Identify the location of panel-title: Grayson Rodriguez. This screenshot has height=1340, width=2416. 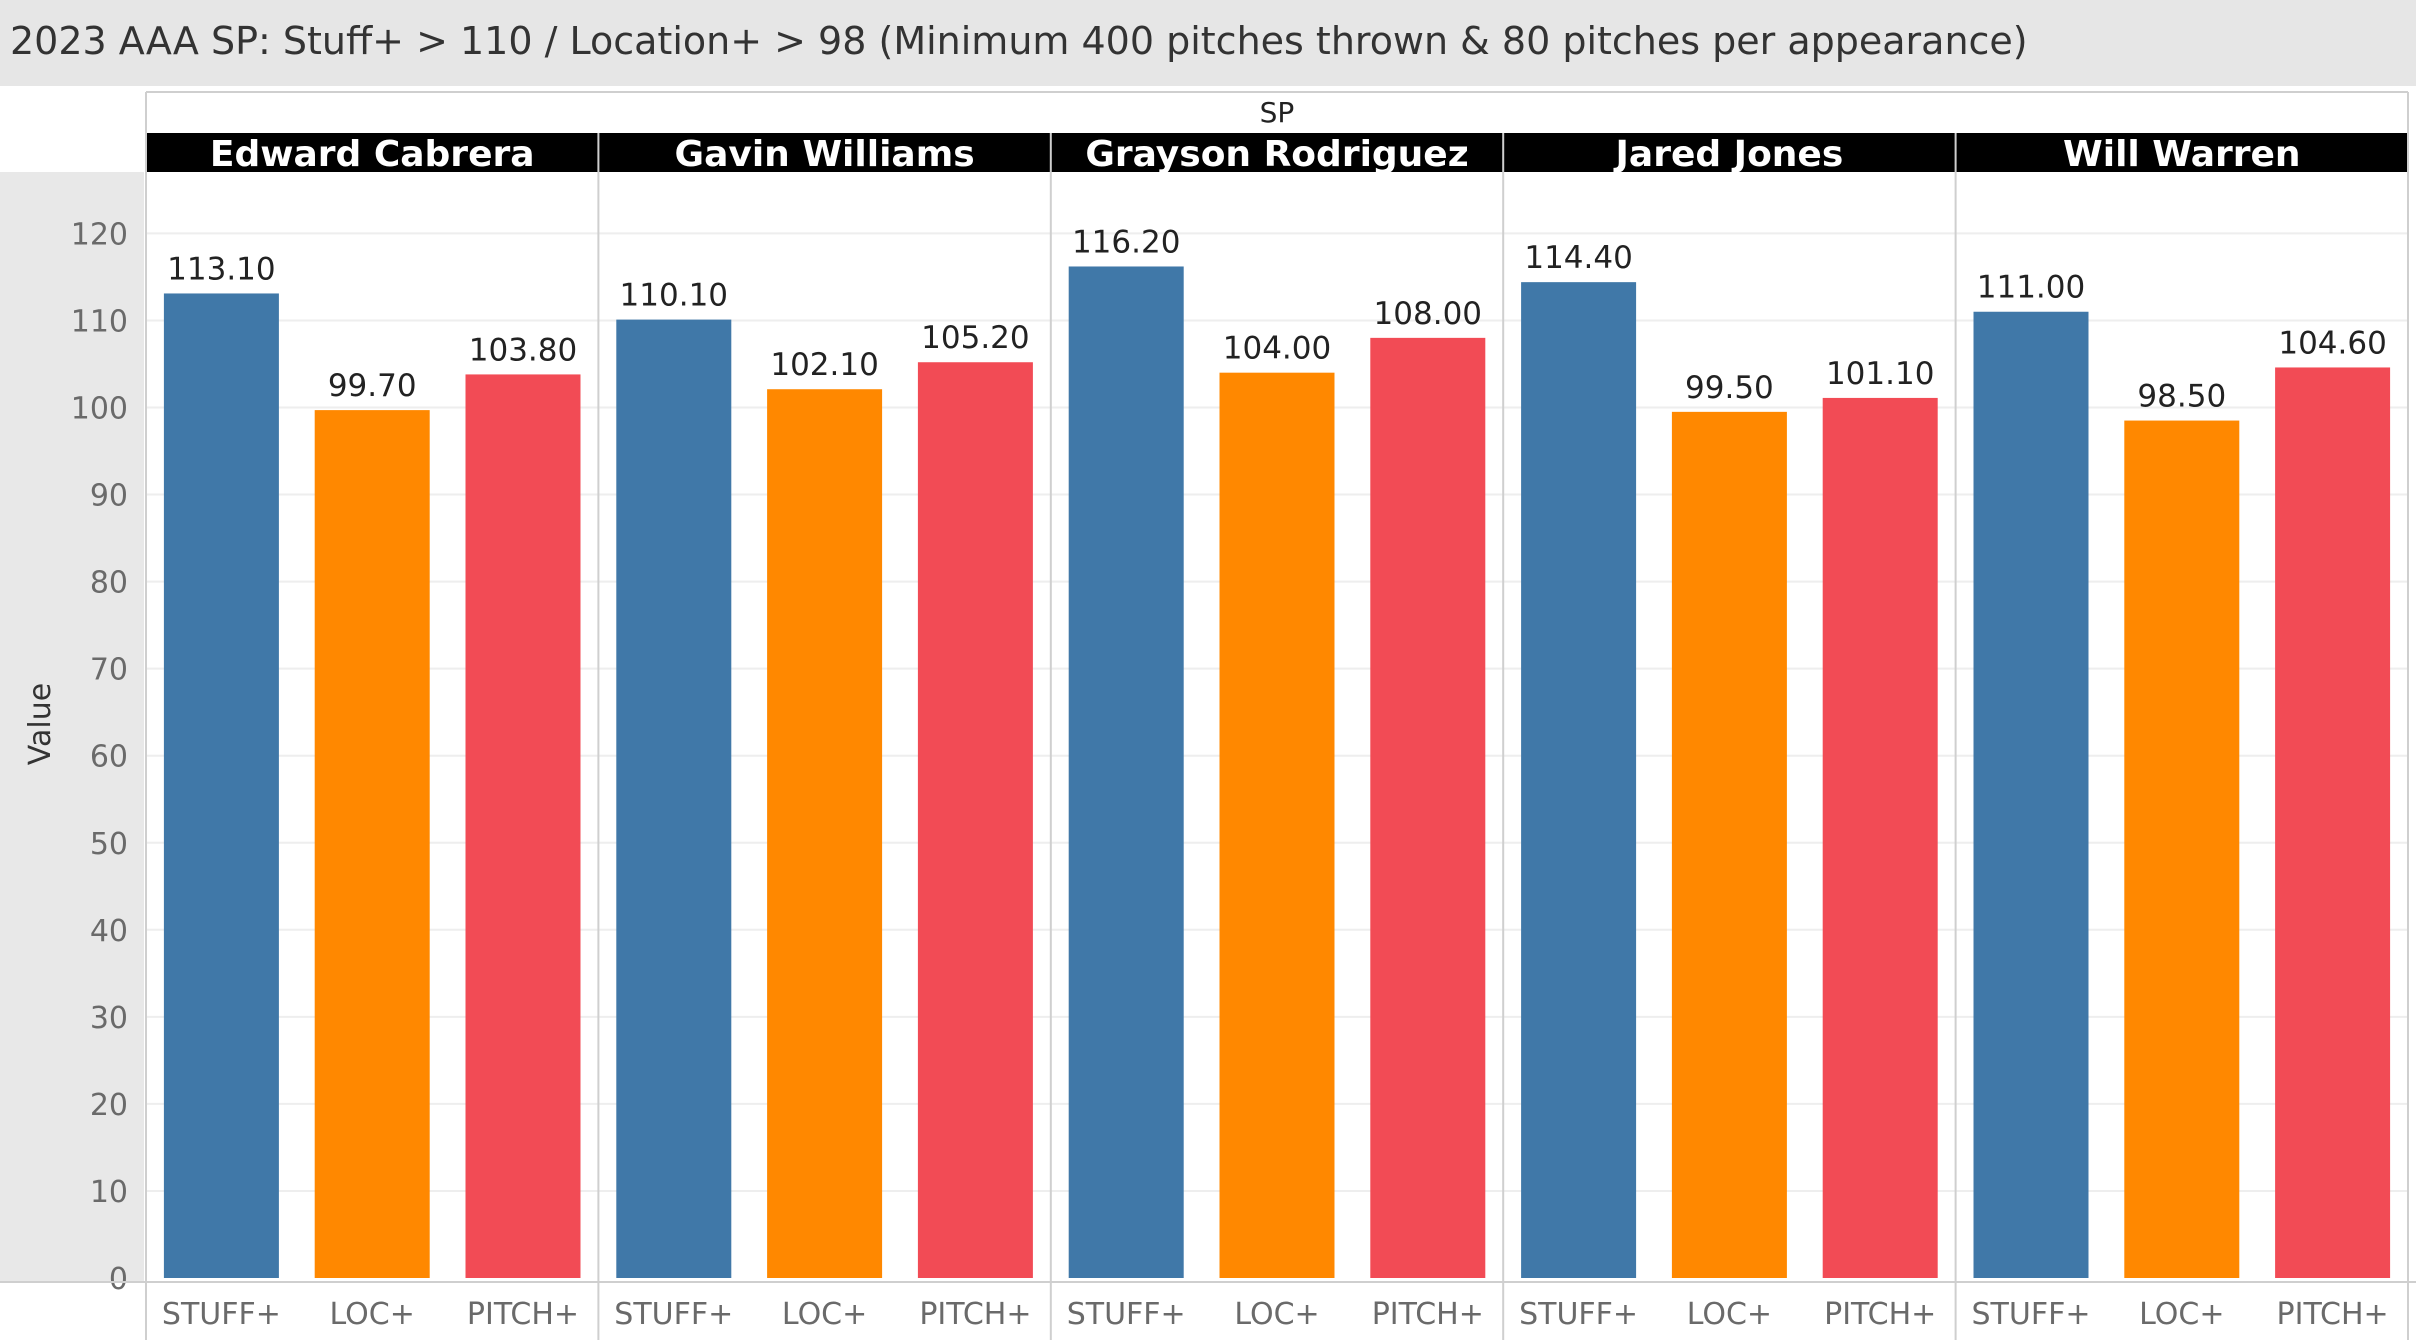
(1276, 154).